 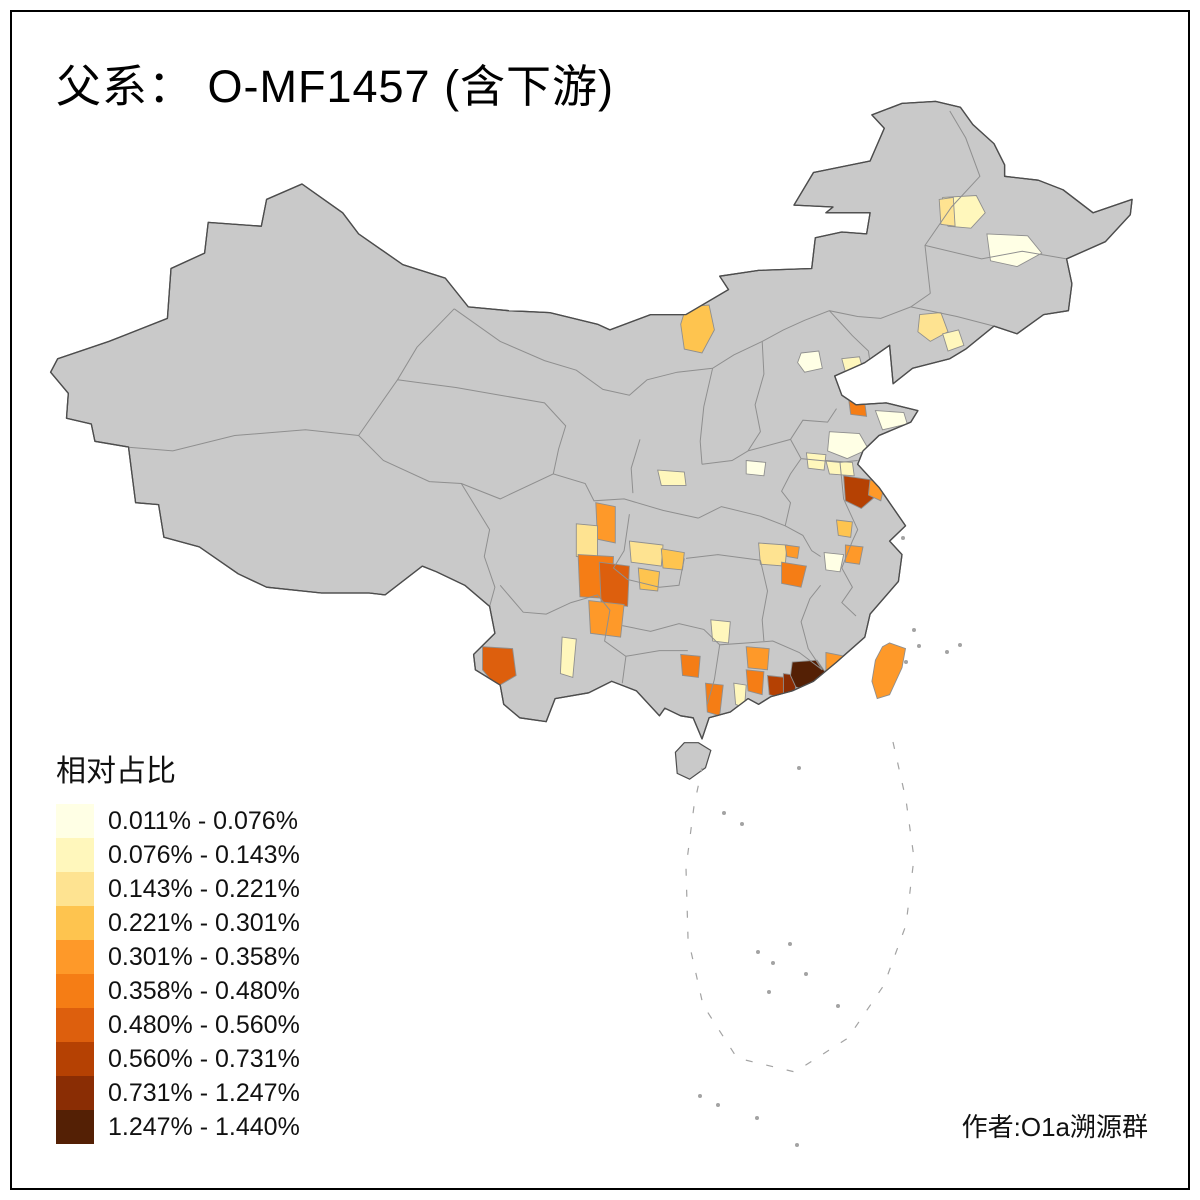 What do you see at coordinates (116, 771) in the screenshot?
I see `legend-title: 相对占比` at bounding box center [116, 771].